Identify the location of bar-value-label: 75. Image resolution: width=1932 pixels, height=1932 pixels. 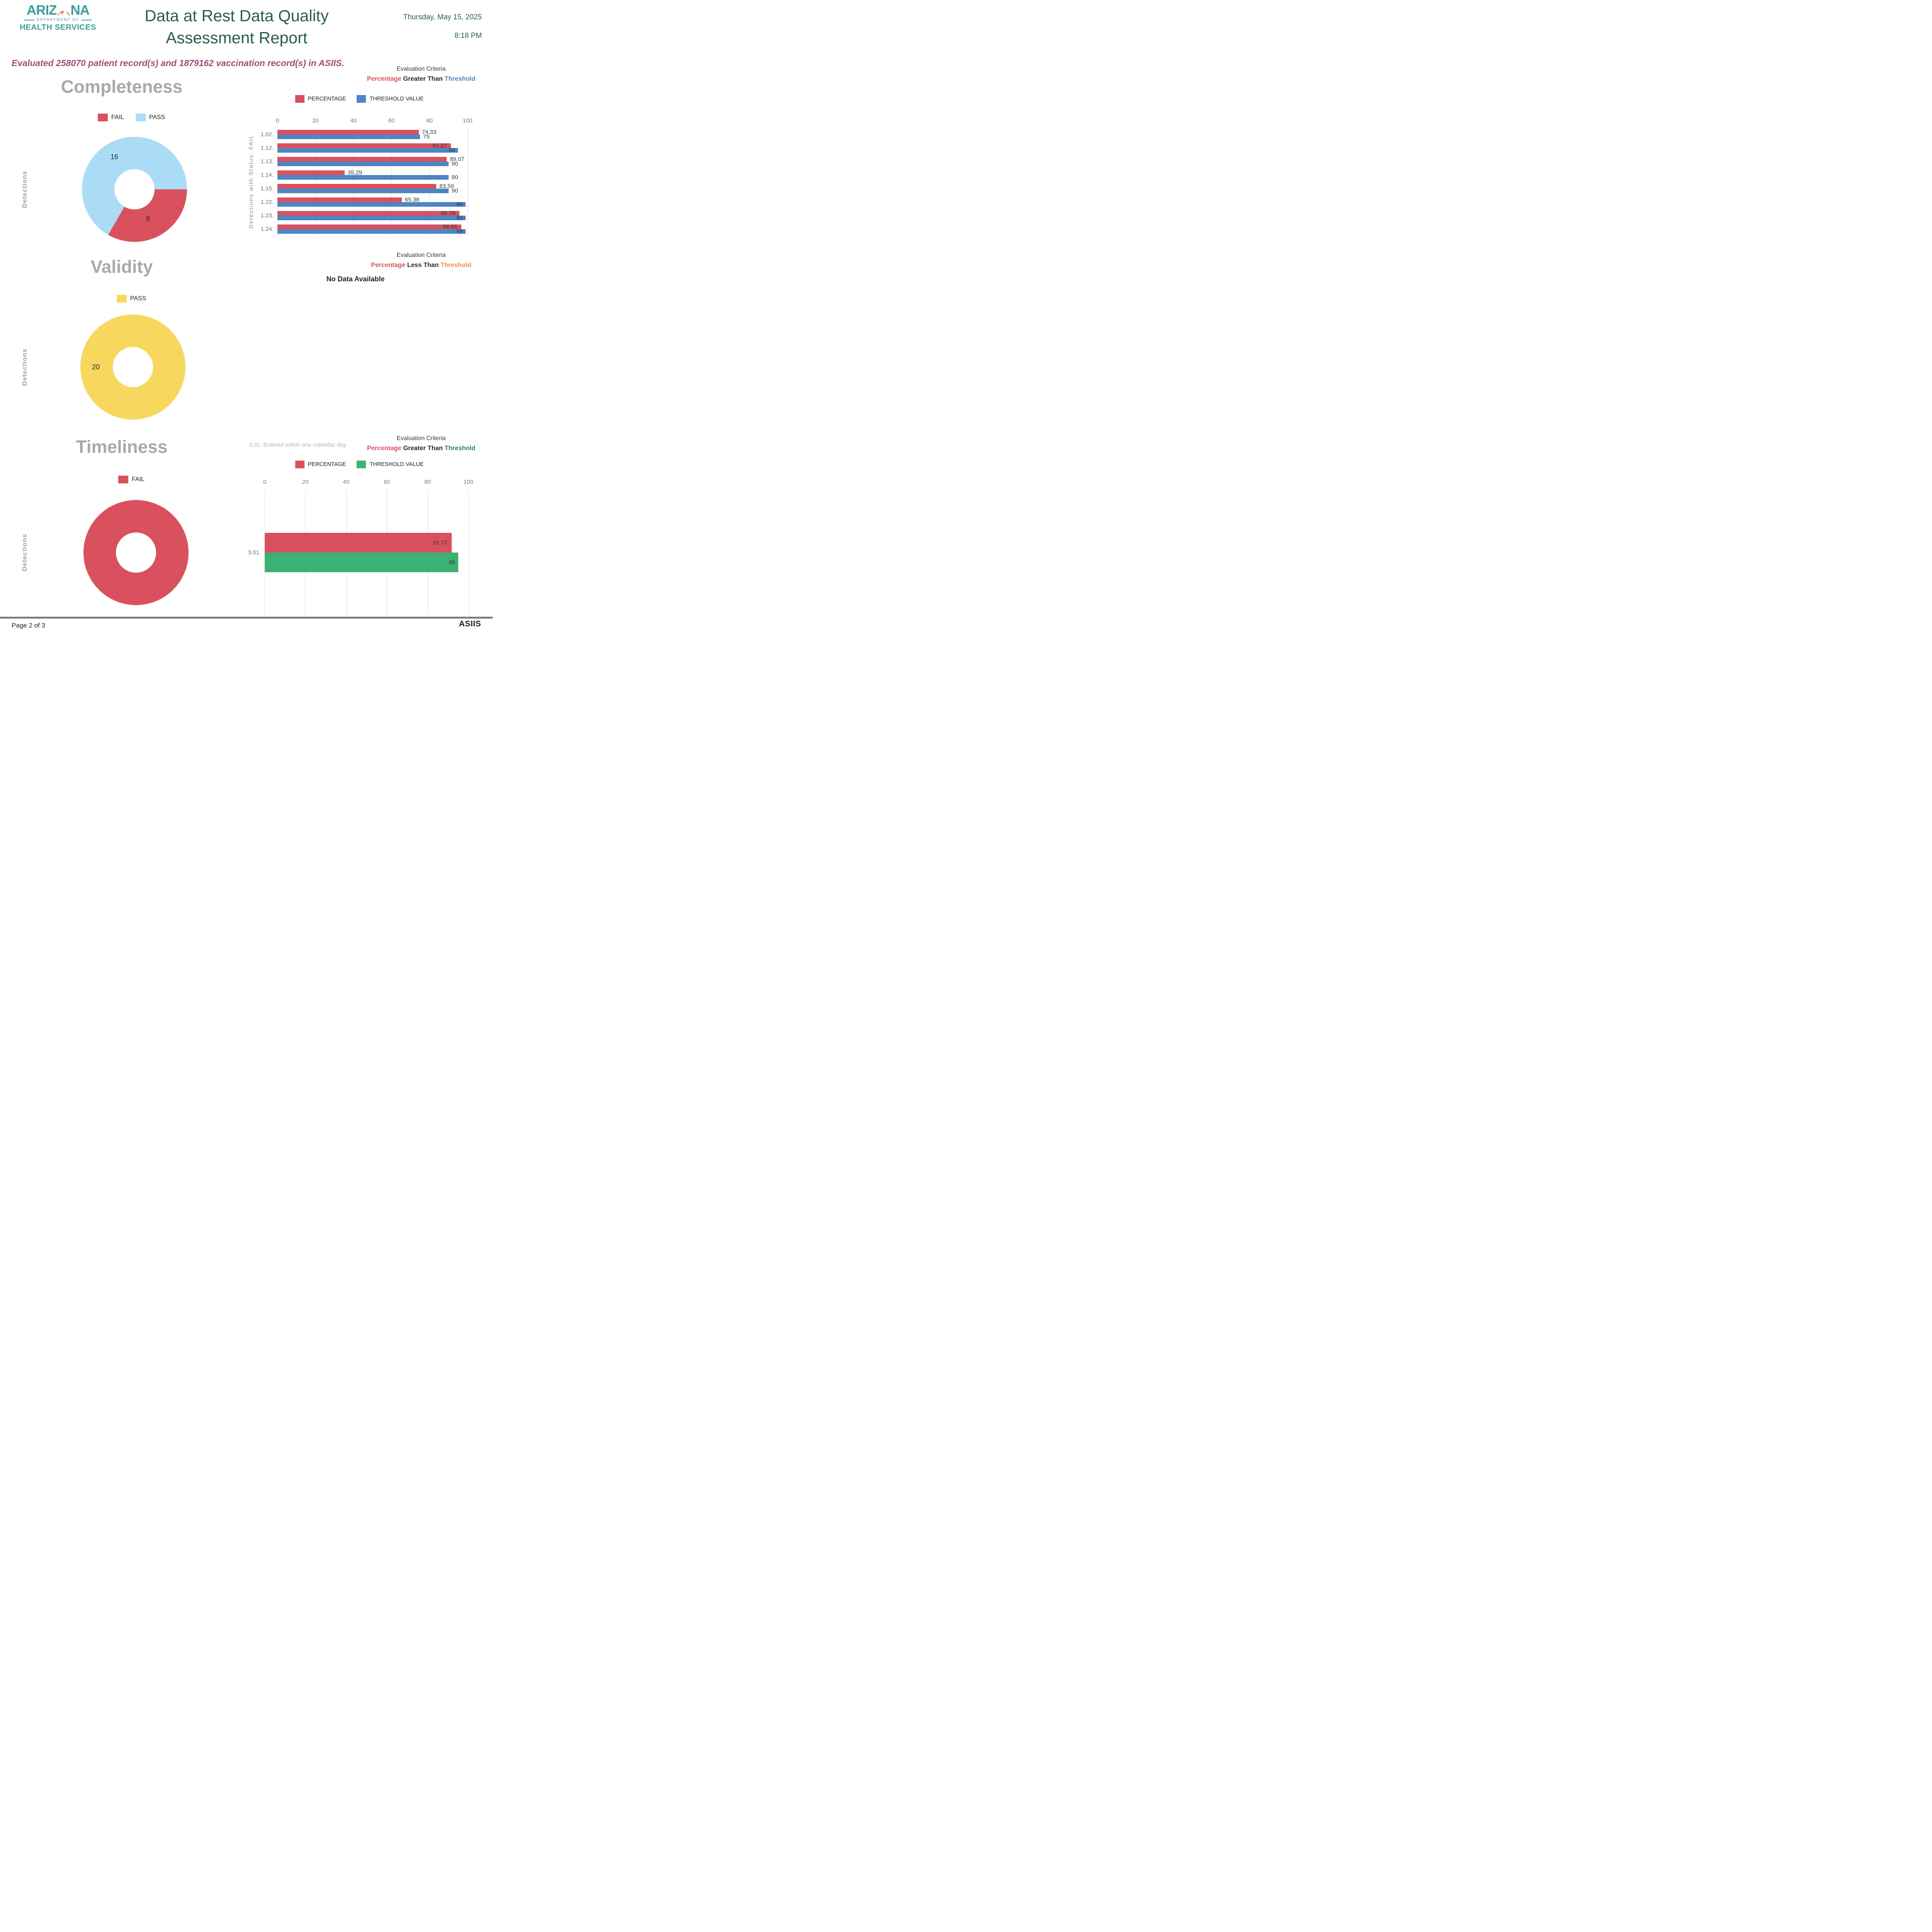
(427, 136).